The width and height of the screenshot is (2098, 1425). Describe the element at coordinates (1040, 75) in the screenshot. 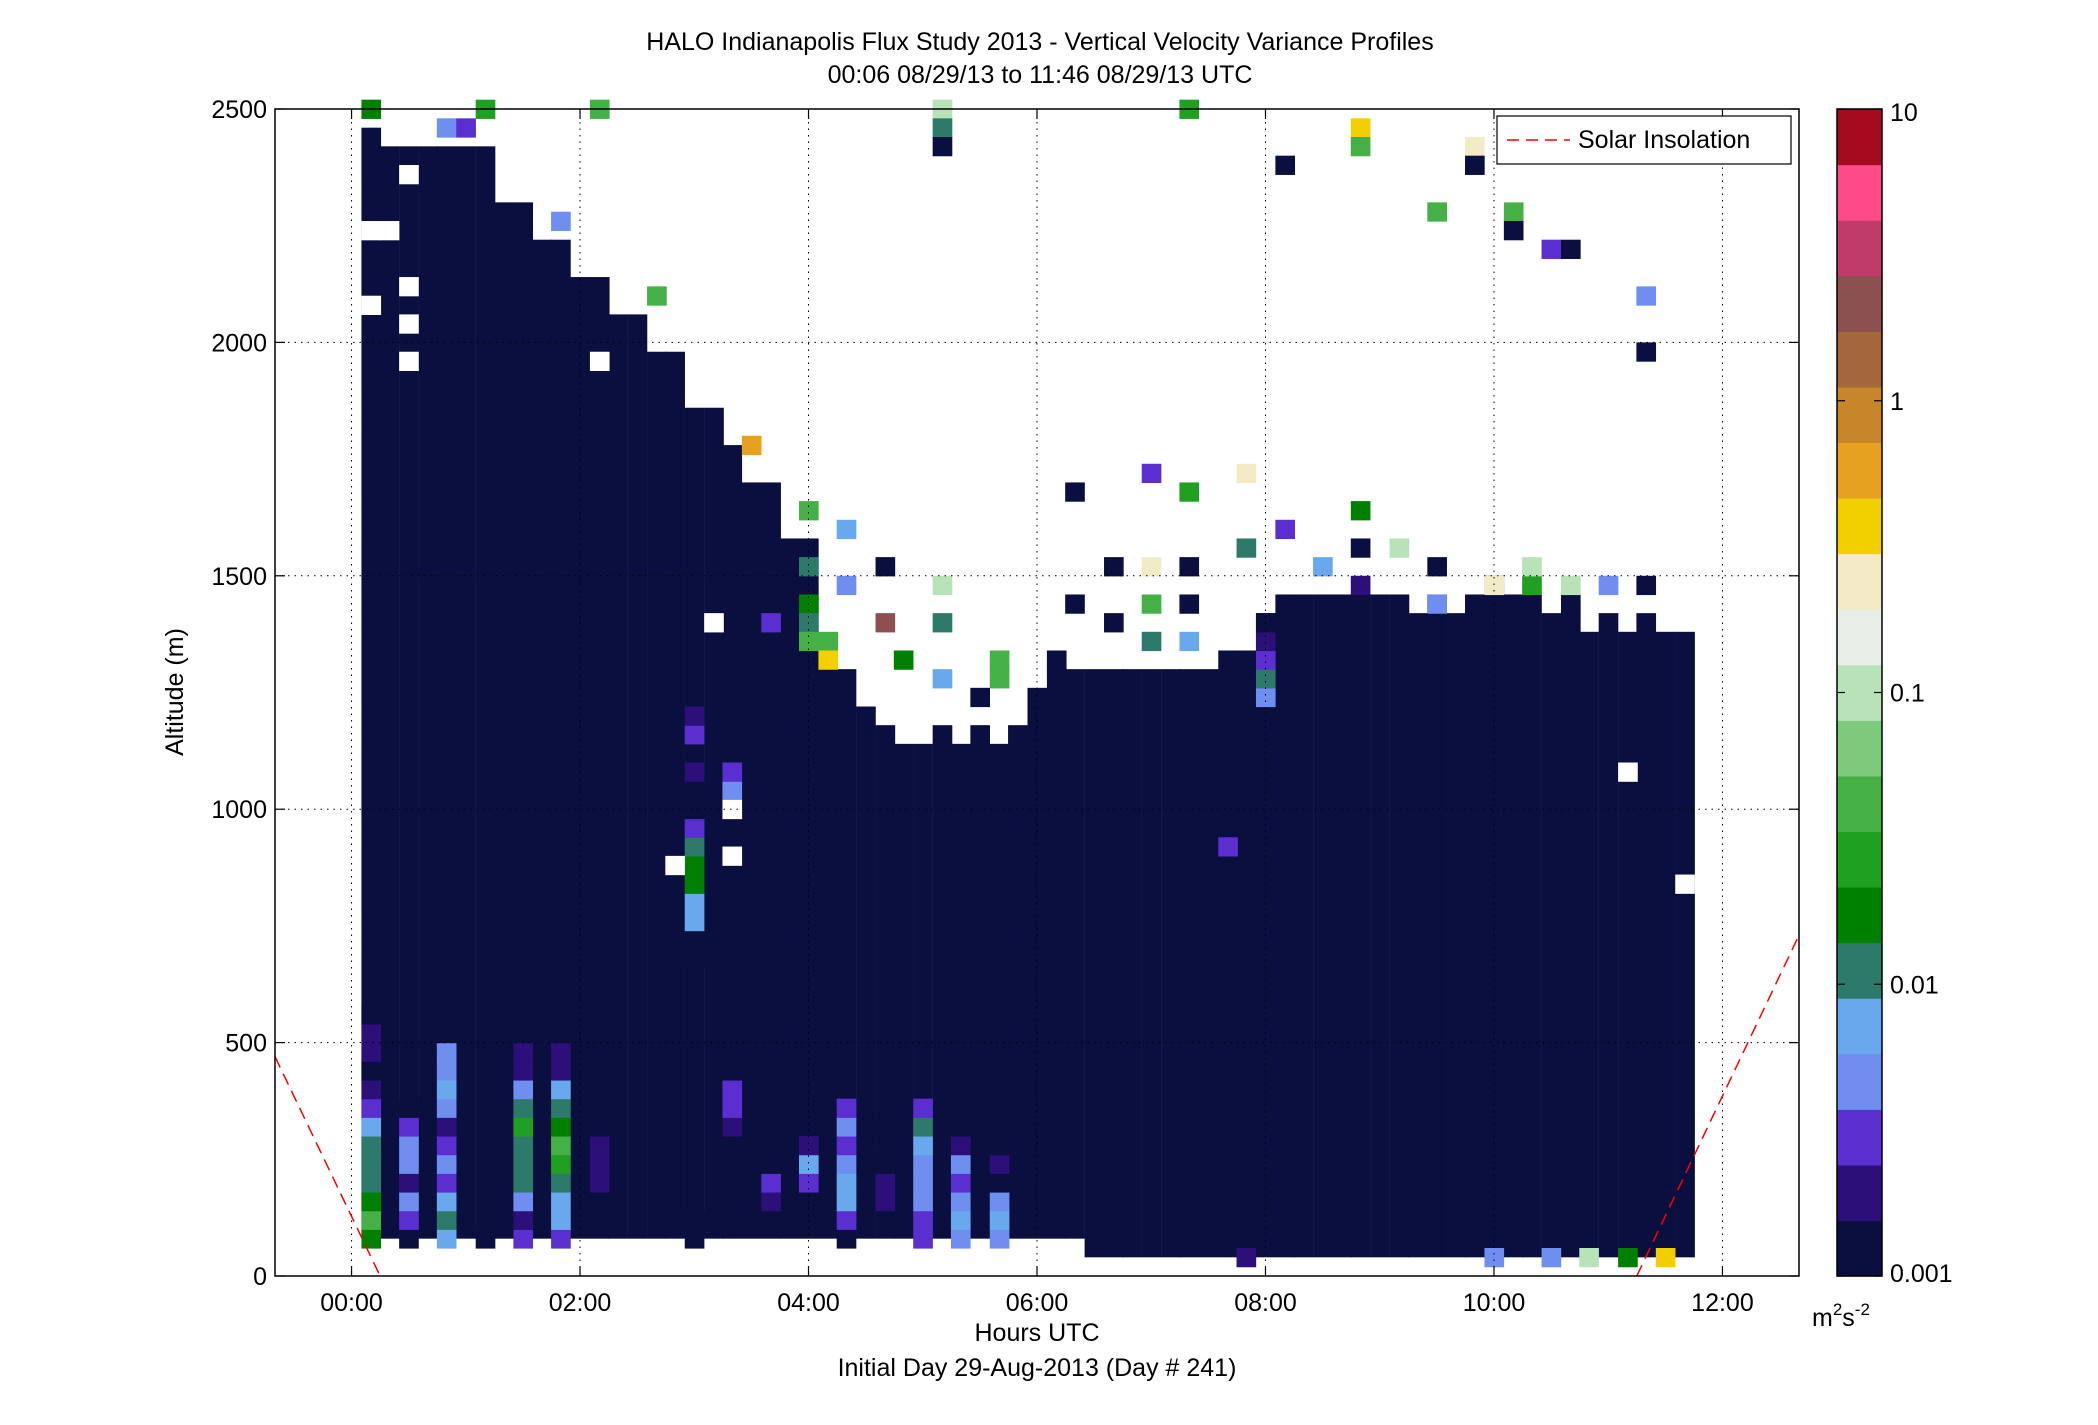

I see `chart-subtitle: 00:06 08/29/13 to 11:46 08/29/13 UTC` at that location.